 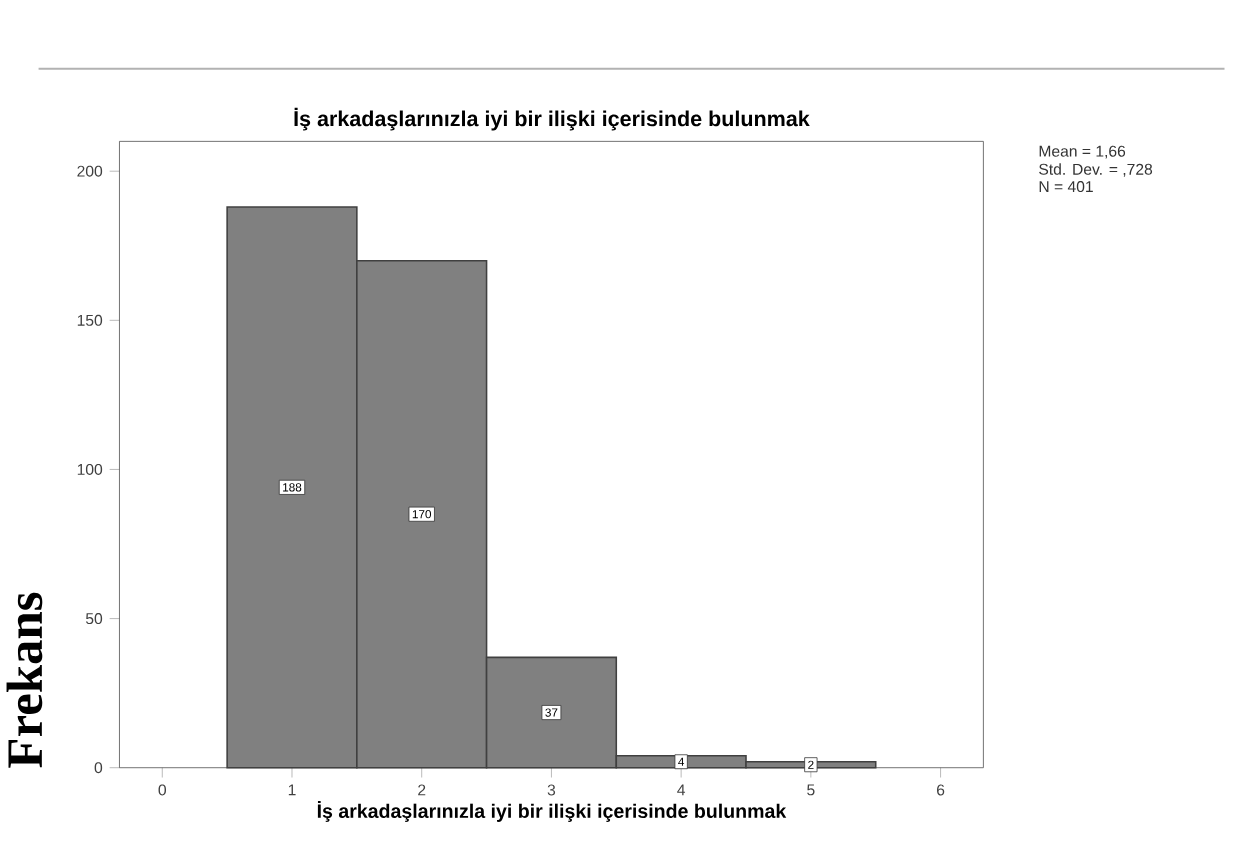 I want to click on chart-title: İş arkadaşlarınızla iyi bir ilişki içerisinde bulunmak, so click(x=552, y=119).